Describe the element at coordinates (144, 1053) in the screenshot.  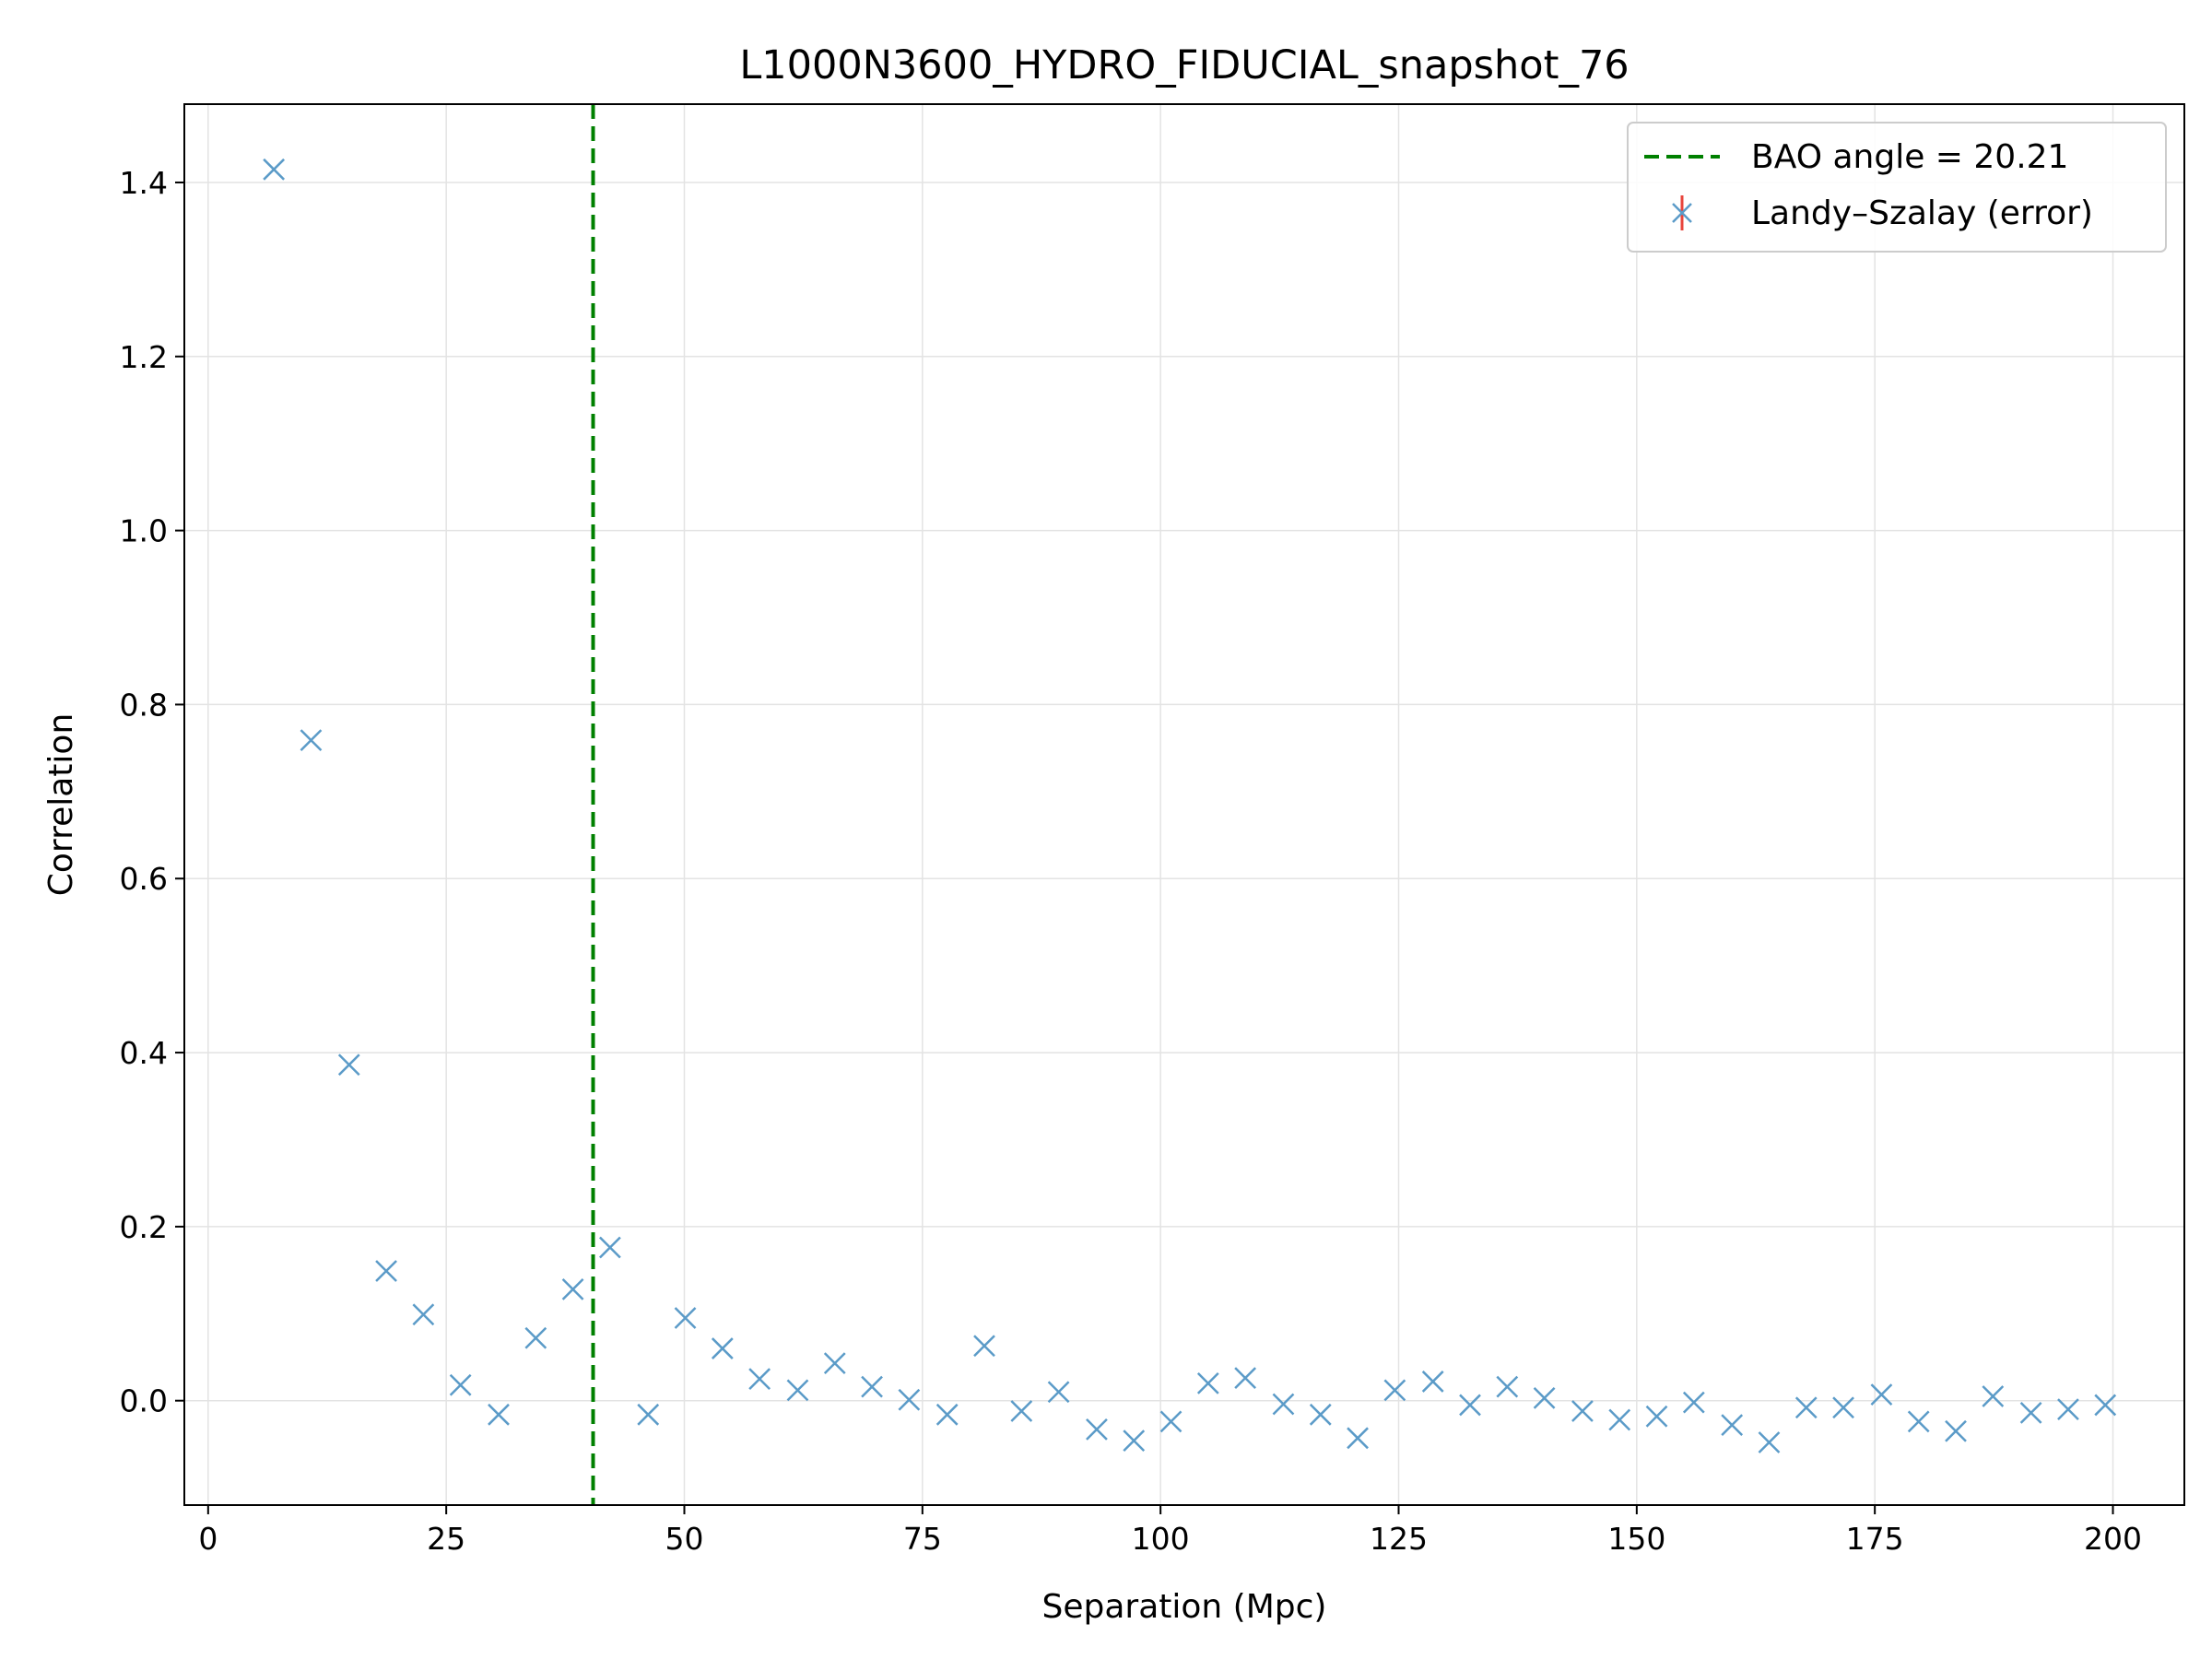
I see `y-tick-label: 0.4` at that location.